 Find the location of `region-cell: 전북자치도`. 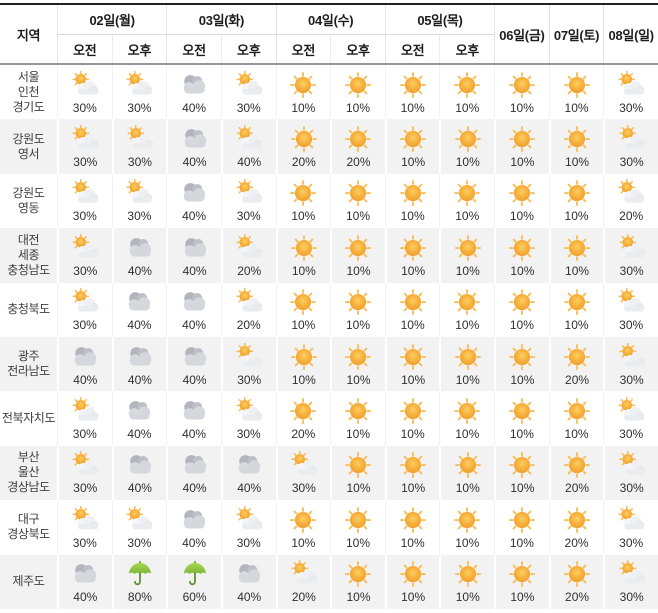

region-cell: 전북자치도 is located at coordinates (28, 418).